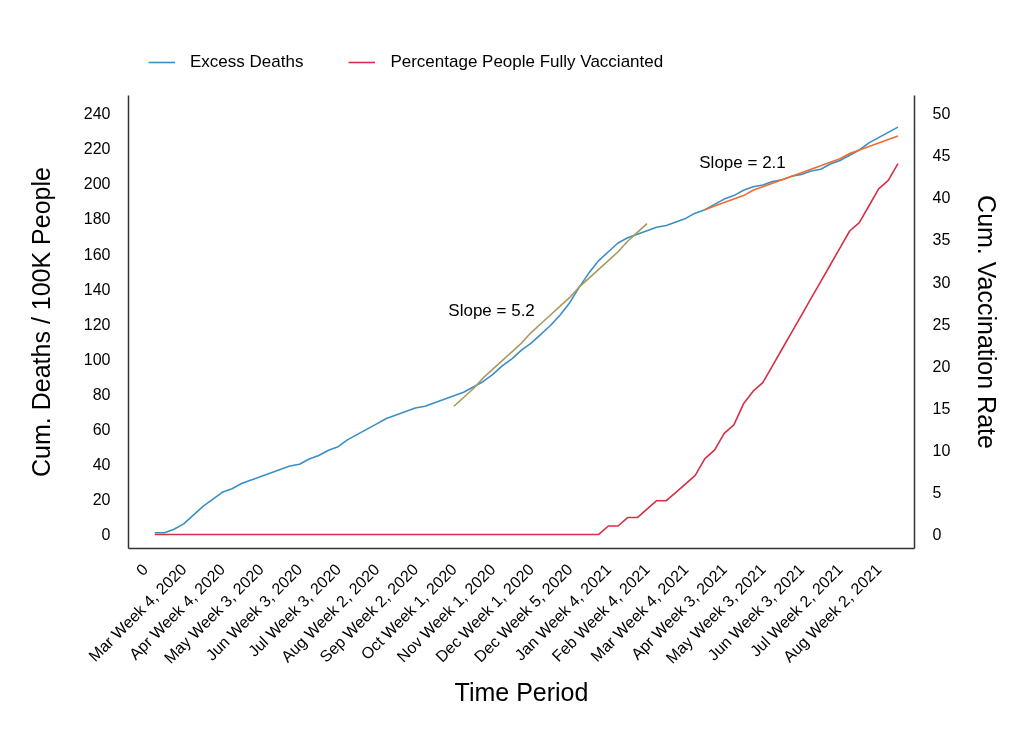  I want to click on y-tick-label: 80, so click(101, 394).